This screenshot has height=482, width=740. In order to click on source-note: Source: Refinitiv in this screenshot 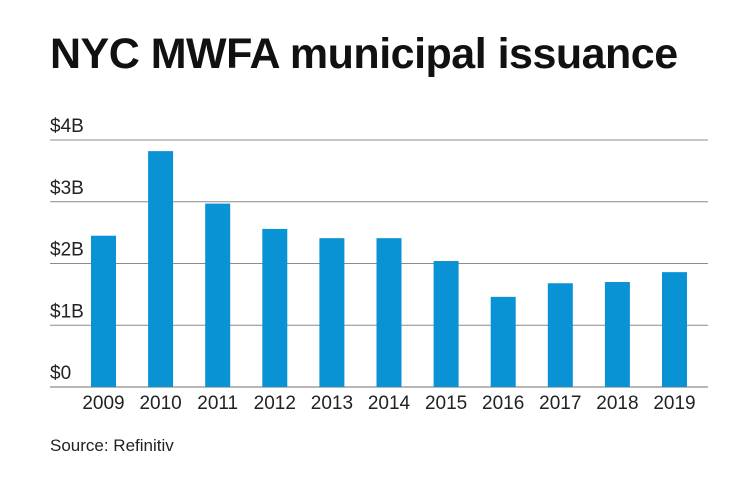, I will do `click(112, 445)`.